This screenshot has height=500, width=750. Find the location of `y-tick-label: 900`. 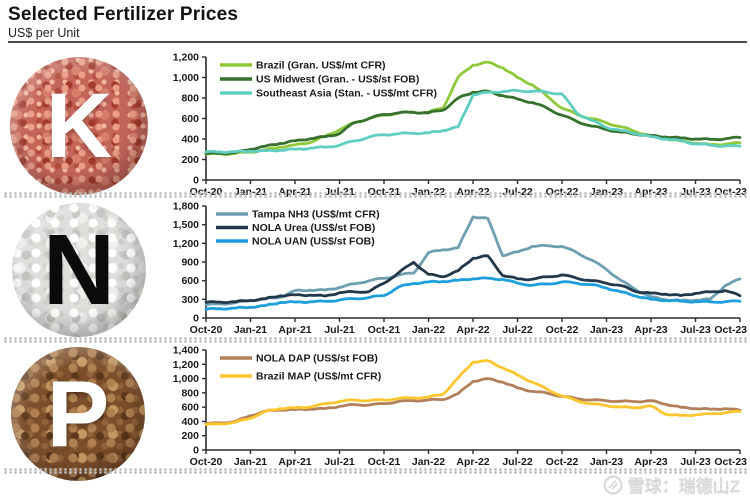

y-tick-label: 900 is located at coordinates (190, 263).